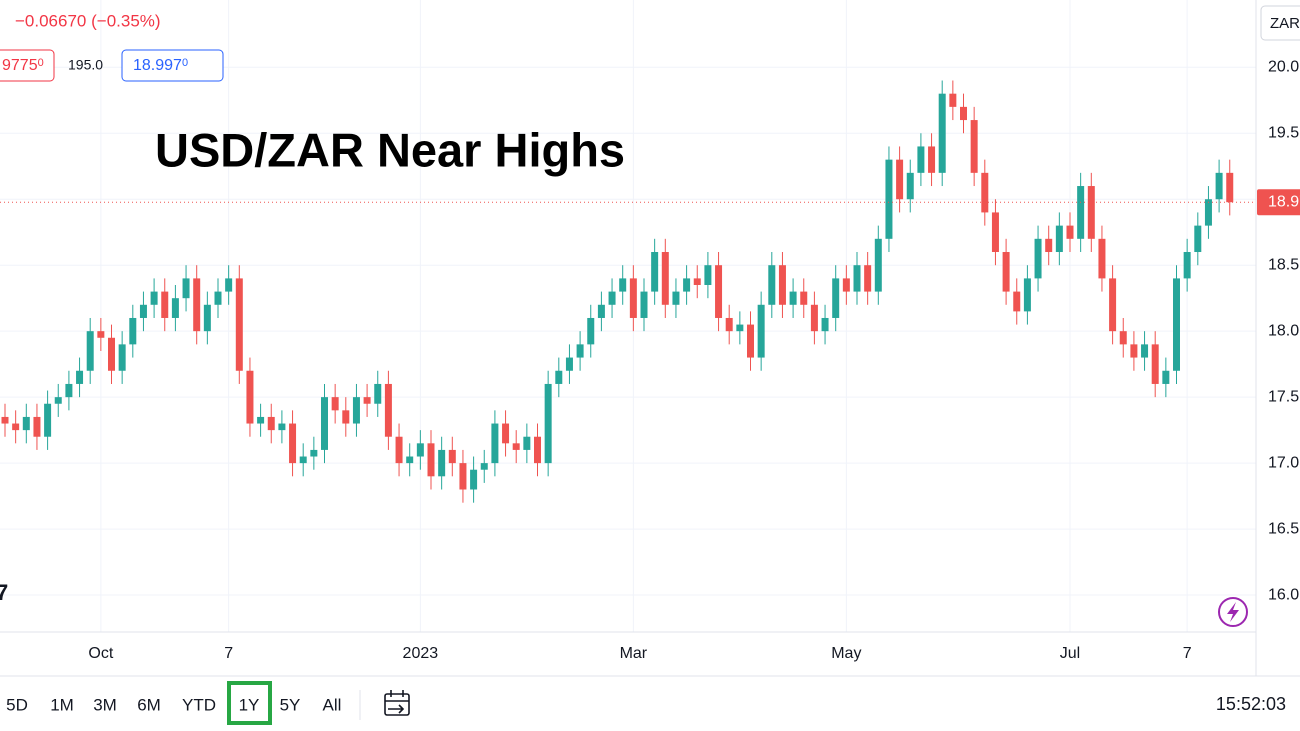  What do you see at coordinates (1283, 594) in the screenshot?
I see `y-tick-label: 16.0` at bounding box center [1283, 594].